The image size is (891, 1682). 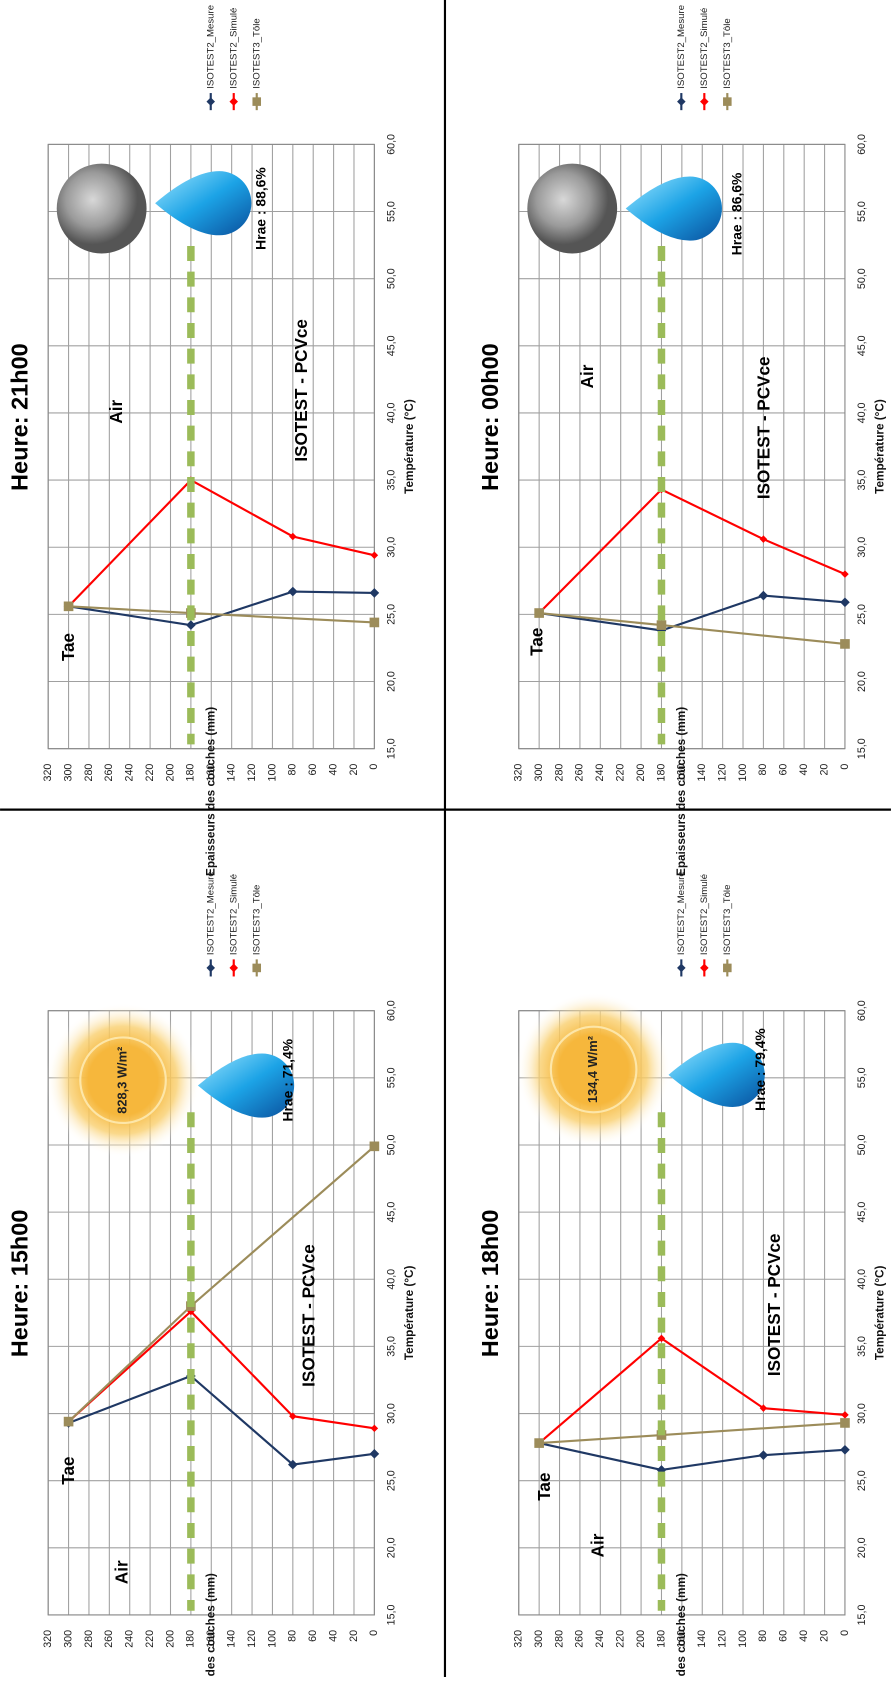 I want to click on humidity-label: Hrae : 71,4%, so click(x=287, y=1080).